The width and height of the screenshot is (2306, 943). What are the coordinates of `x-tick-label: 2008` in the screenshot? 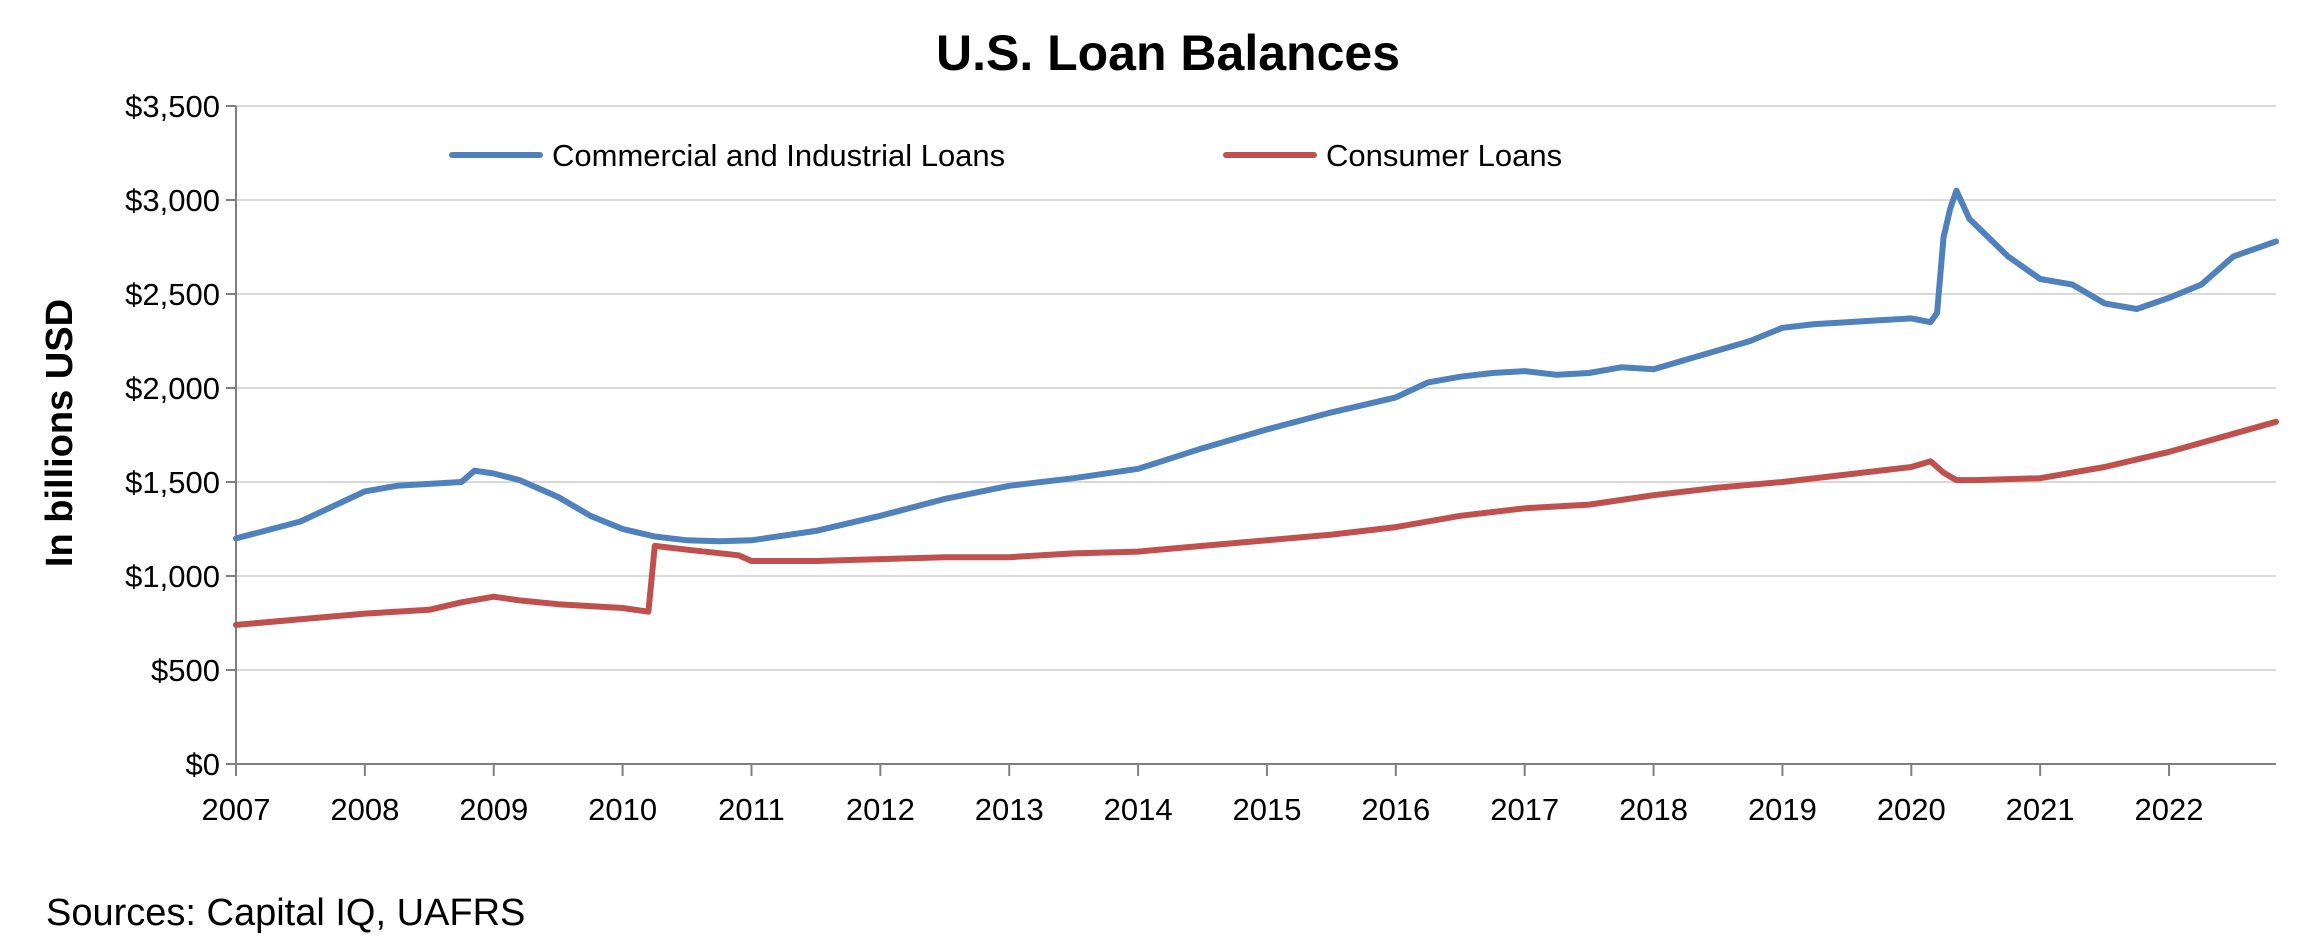 It's located at (364, 809).